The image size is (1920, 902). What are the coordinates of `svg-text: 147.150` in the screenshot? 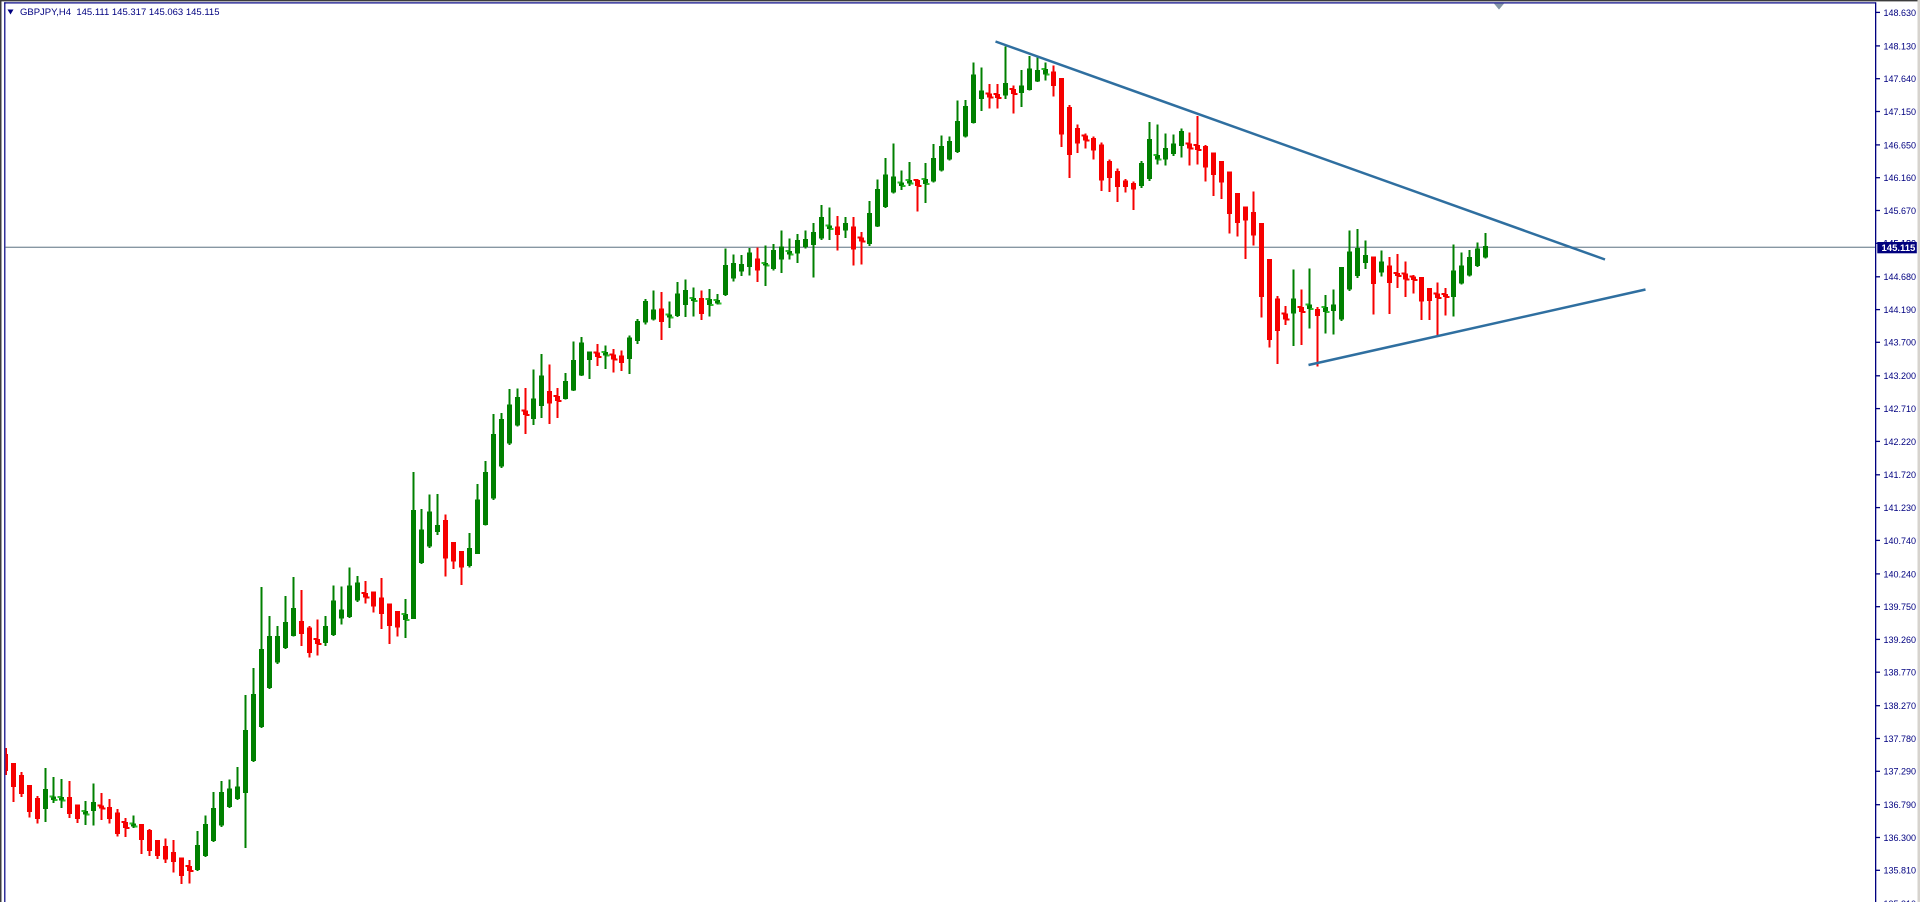 It's located at (1900, 112).